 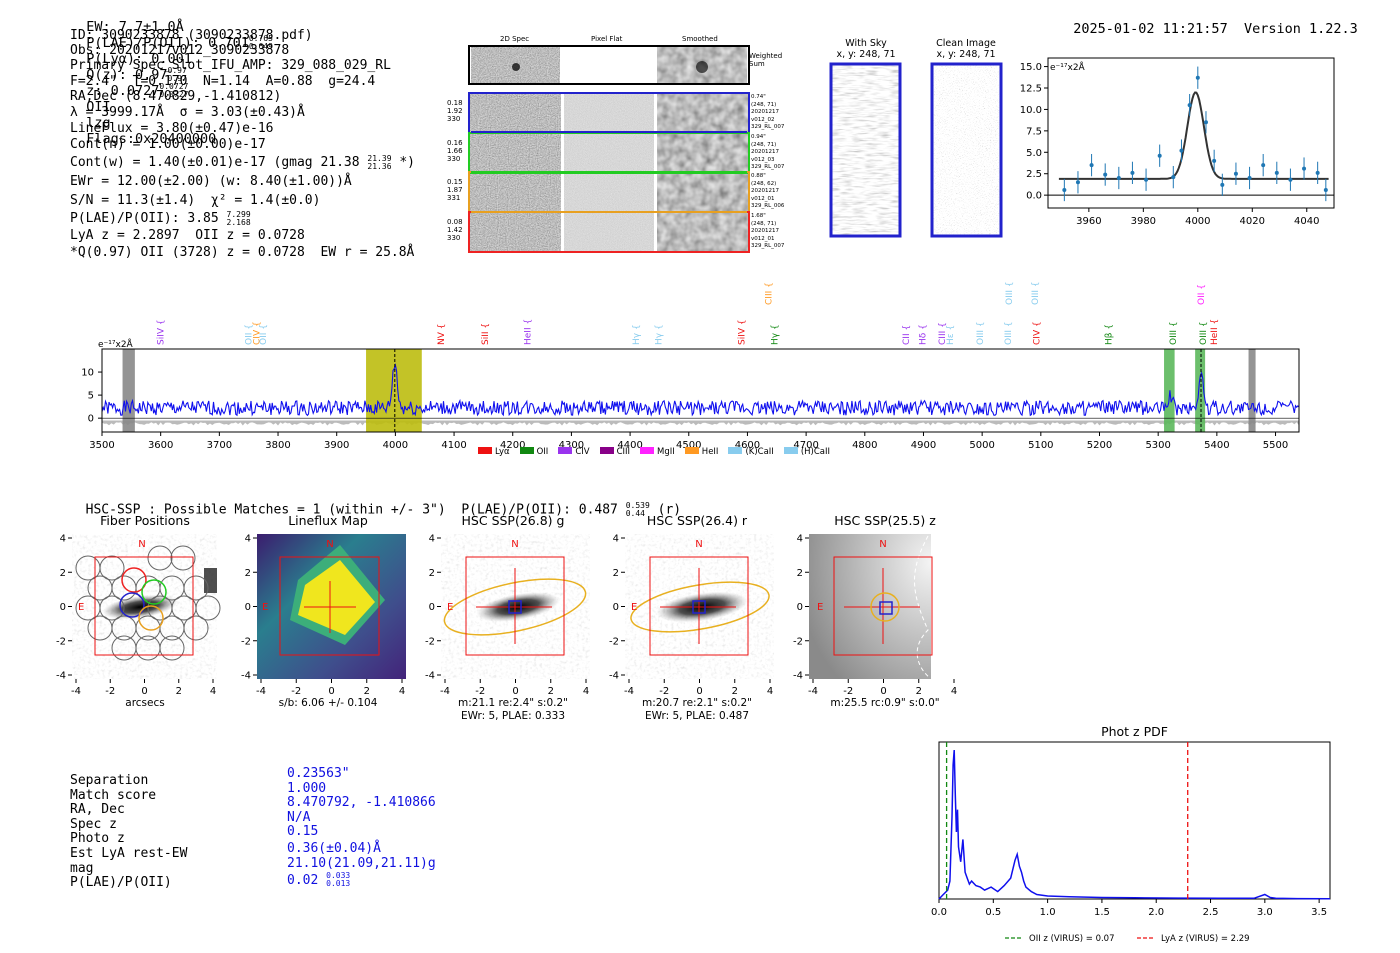 What do you see at coordinates (172, 129) in the screenshot?
I see `info-lineflux: LineFlux = 3.80(±0.47)e-16` at bounding box center [172, 129].